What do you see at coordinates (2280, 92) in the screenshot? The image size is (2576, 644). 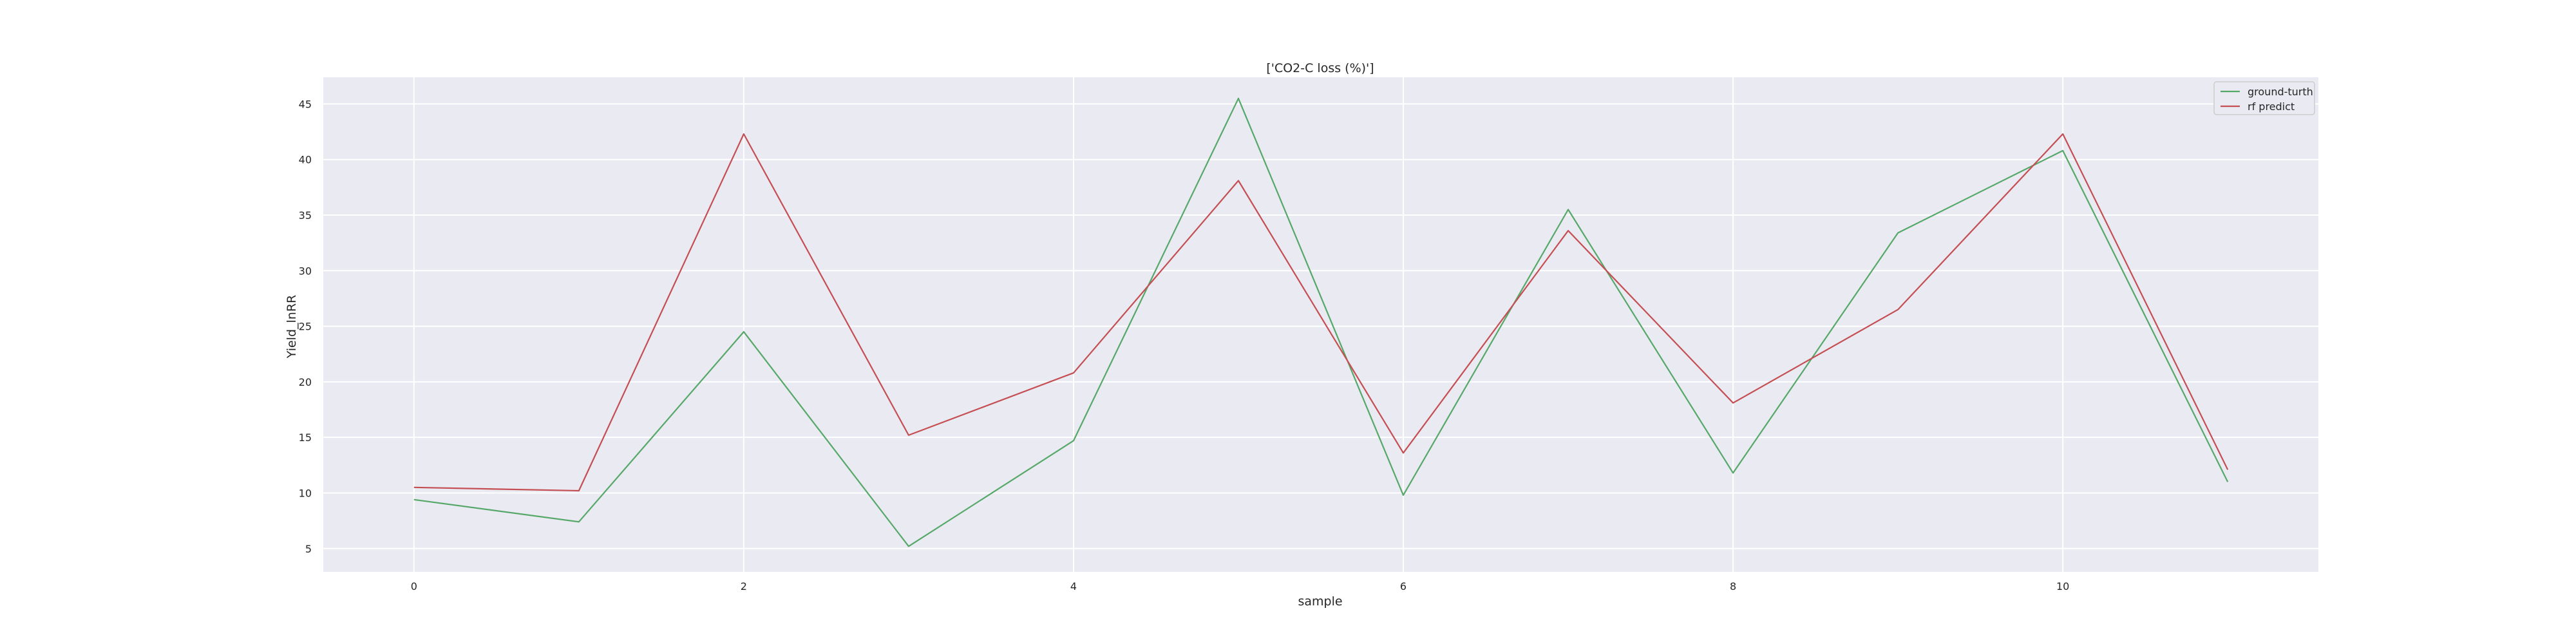 I see `legend-label: ground-turth` at bounding box center [2280, 92].